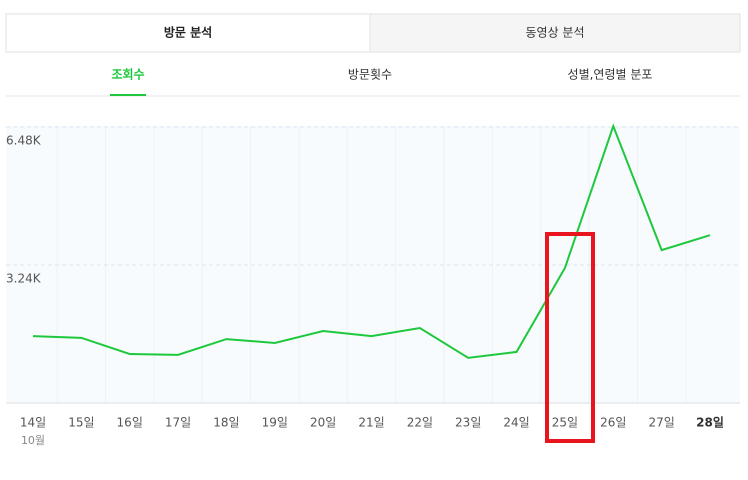 The image size is (748, 480). What do you see at coordinates (323, 423) in the screenshot?
I see `x-tick-label: 20일` at bounding box center [323, 423].